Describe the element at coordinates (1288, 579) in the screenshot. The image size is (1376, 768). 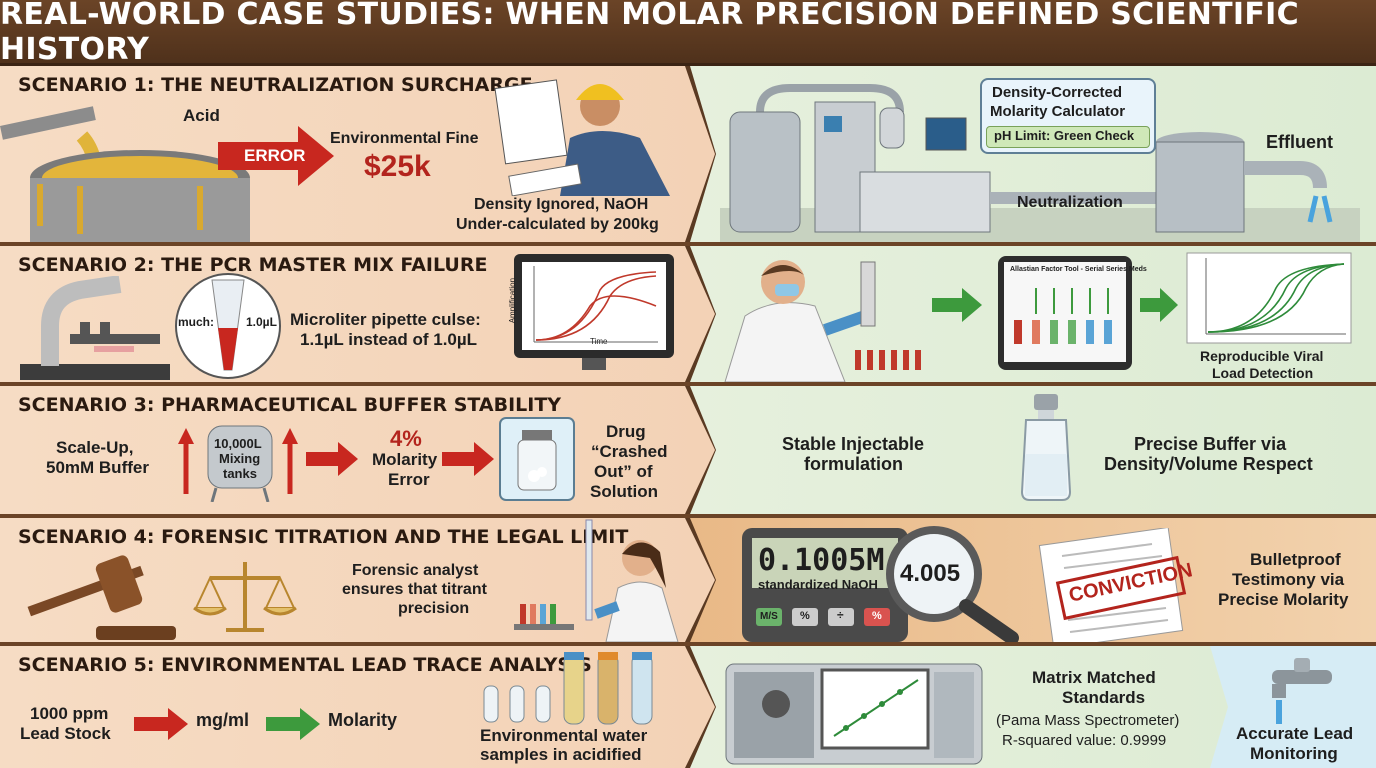
I see `testimony-line2: Testimony via` at that location.